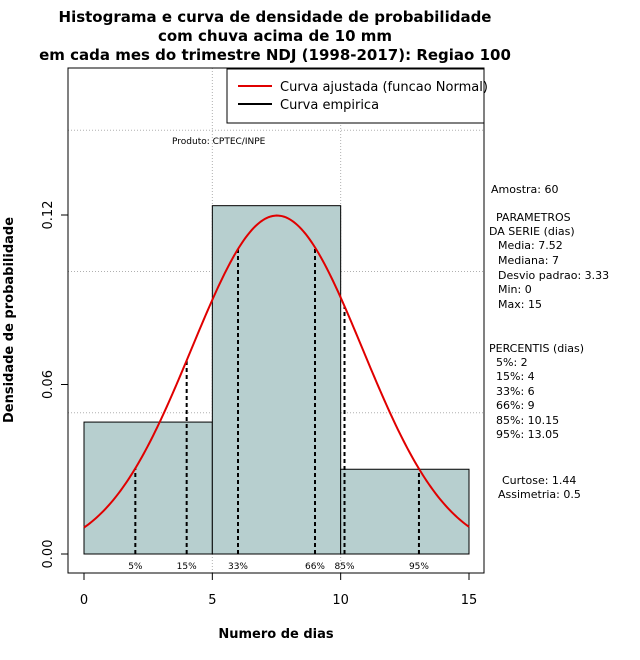 The width and height of the screenshot is (640, 660). Describe the element at coordinates (515, 405) in the screenshot. I see `stat-p66: 66%: 9` at that location.